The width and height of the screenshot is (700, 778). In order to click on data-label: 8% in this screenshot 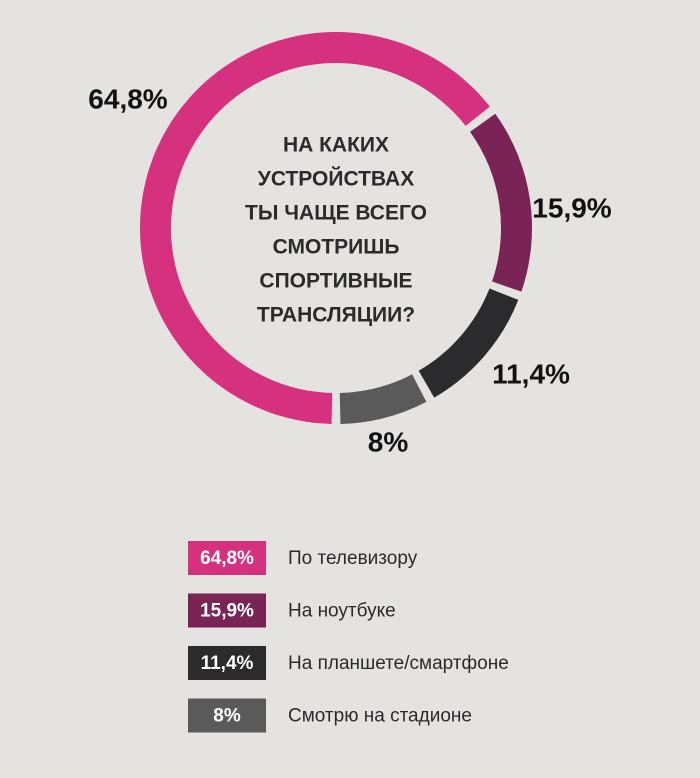, I will do `click(388, 441)`.